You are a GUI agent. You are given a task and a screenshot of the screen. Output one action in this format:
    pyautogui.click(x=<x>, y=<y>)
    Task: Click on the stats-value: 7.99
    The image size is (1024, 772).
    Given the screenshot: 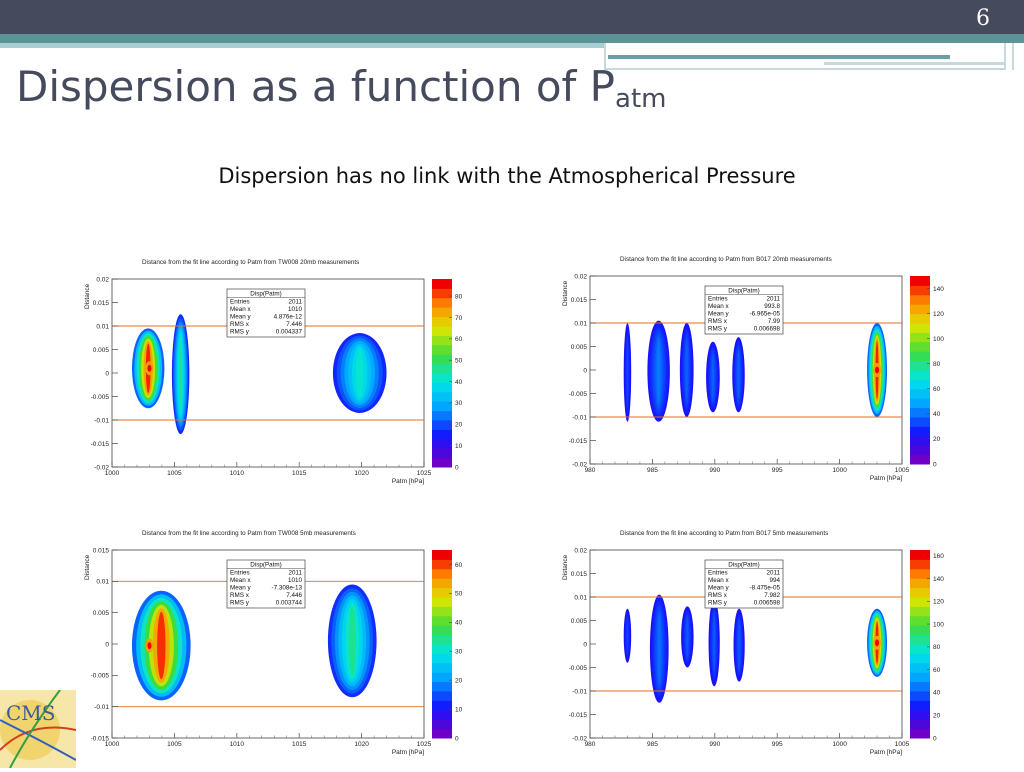 What is the action you would take?
    pyautogui.click(x=774, y=321)
    